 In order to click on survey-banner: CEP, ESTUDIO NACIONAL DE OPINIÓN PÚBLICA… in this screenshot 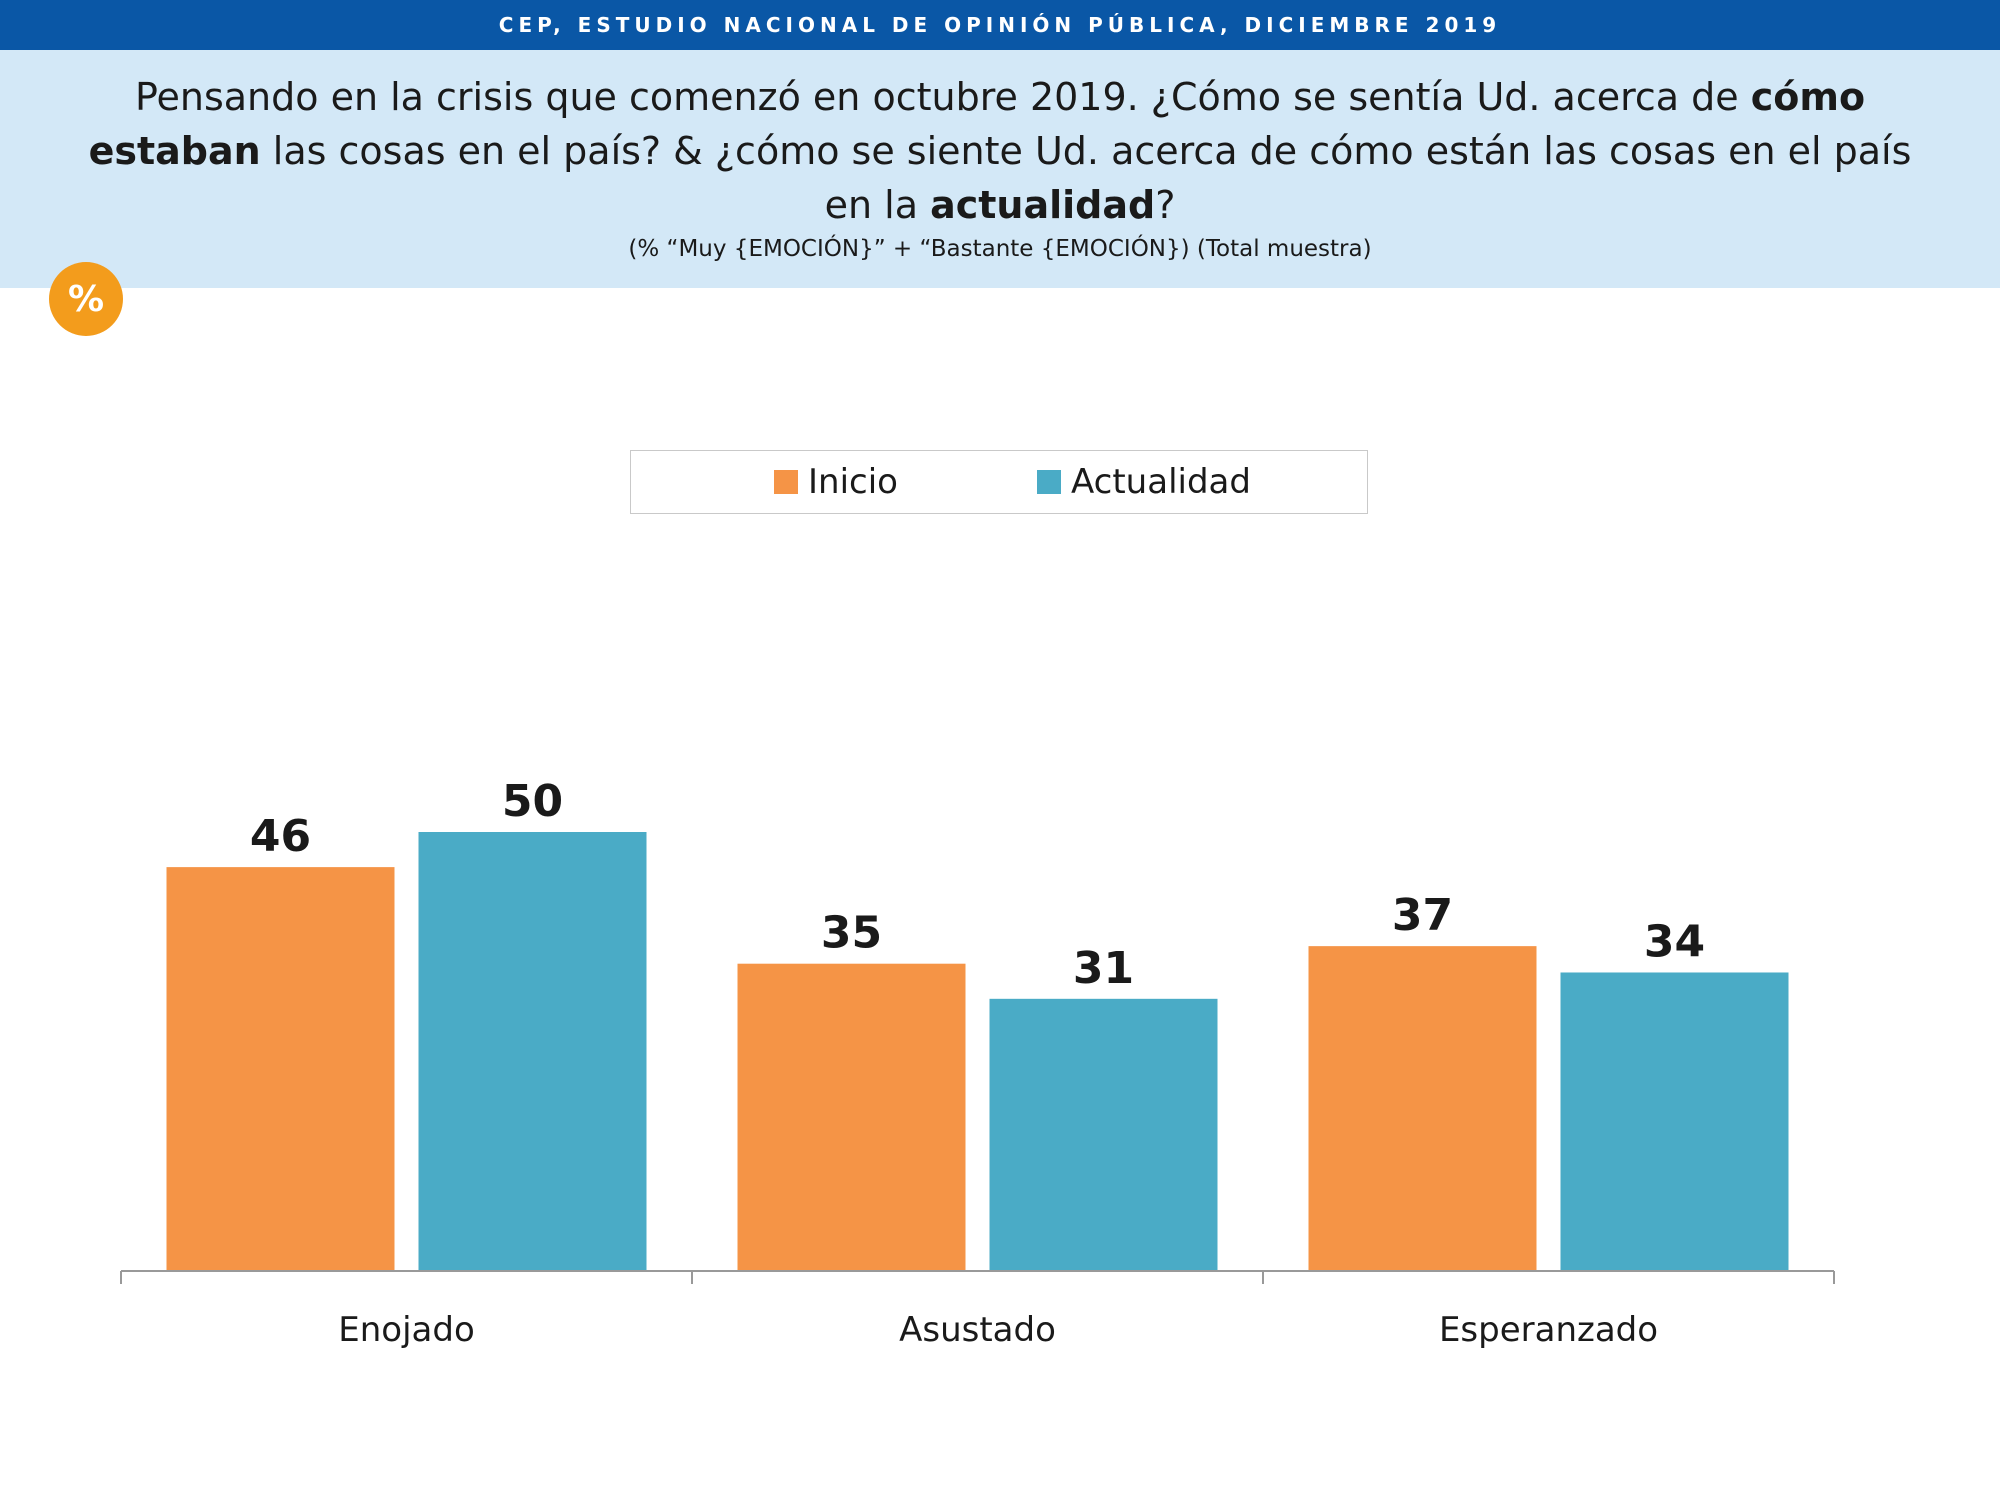, I will do `click(1000, 25)`.